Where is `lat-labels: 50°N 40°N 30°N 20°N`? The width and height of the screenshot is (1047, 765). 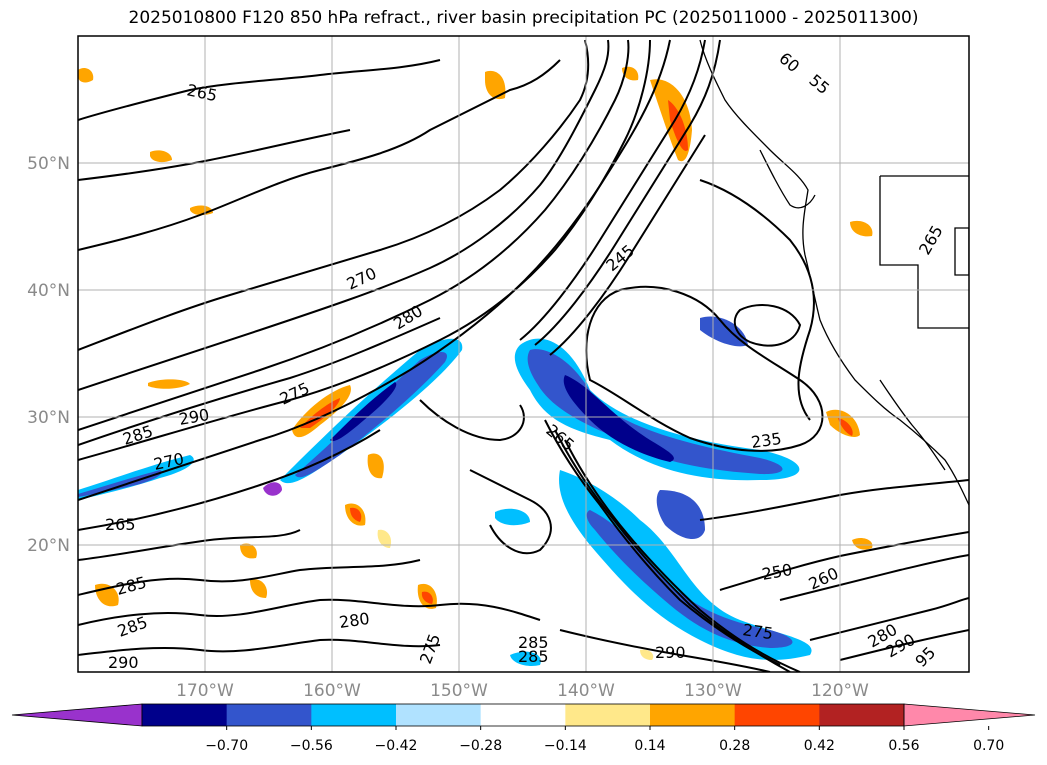
lat-labels: 50°N 40°N 30°N 20°N is located at coordinates (48, 355).